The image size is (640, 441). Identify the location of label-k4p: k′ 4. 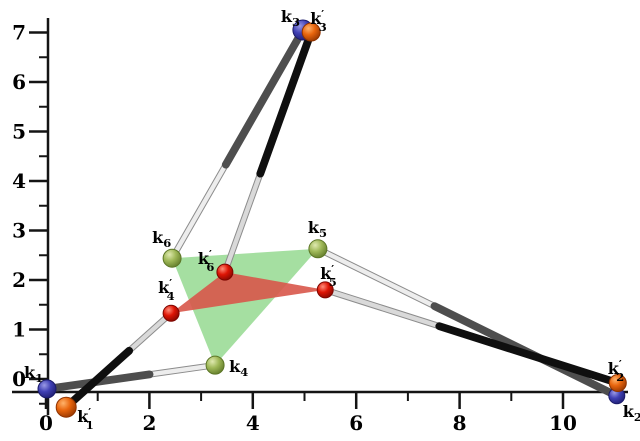
(166, 290).